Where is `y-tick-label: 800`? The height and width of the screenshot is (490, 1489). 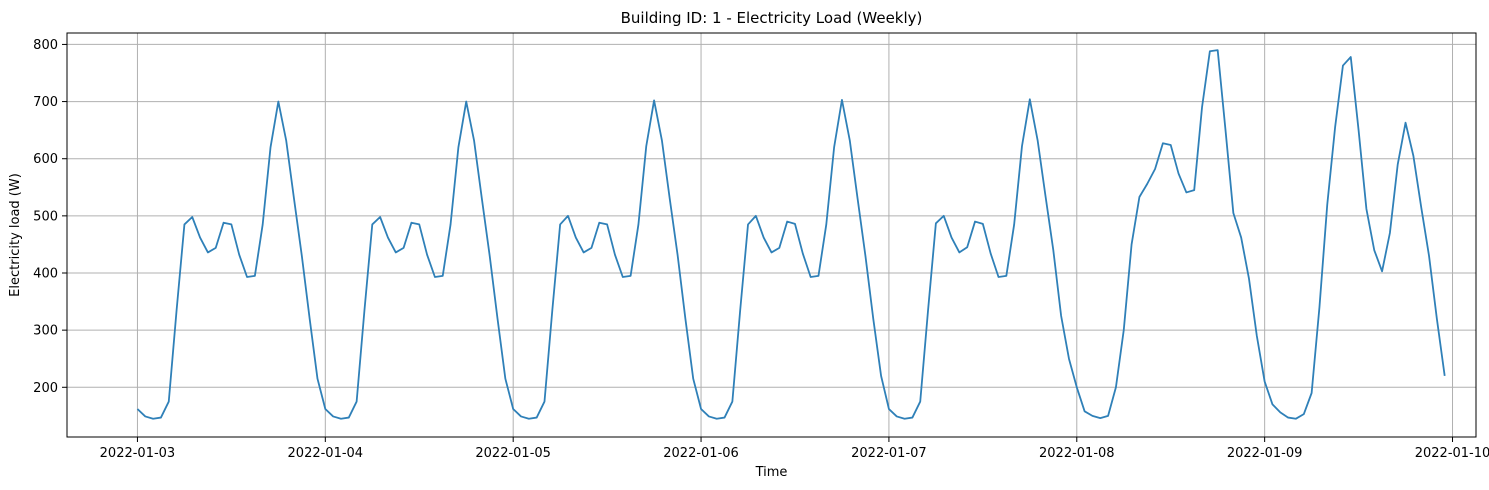
y-tick-label: 800 is located at coordinates (45, 45).